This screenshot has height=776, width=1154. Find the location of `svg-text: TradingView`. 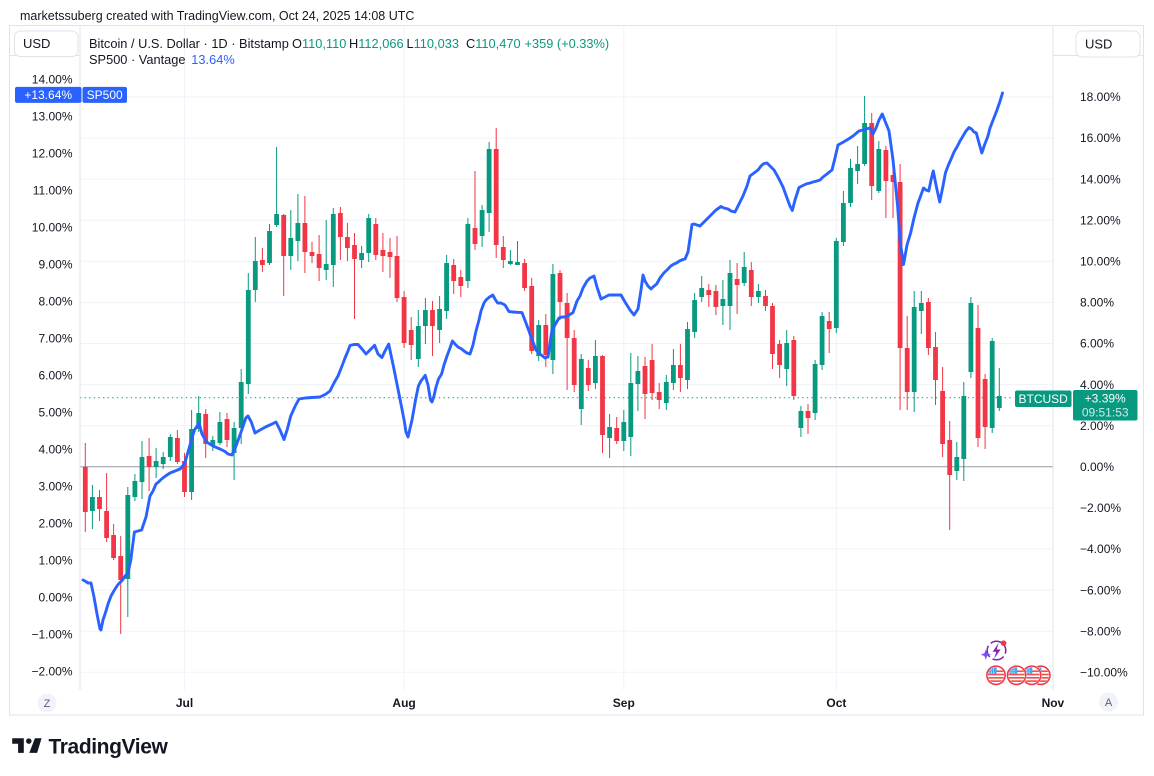

svg-text: TradingView is located at coordinates (109, 746).